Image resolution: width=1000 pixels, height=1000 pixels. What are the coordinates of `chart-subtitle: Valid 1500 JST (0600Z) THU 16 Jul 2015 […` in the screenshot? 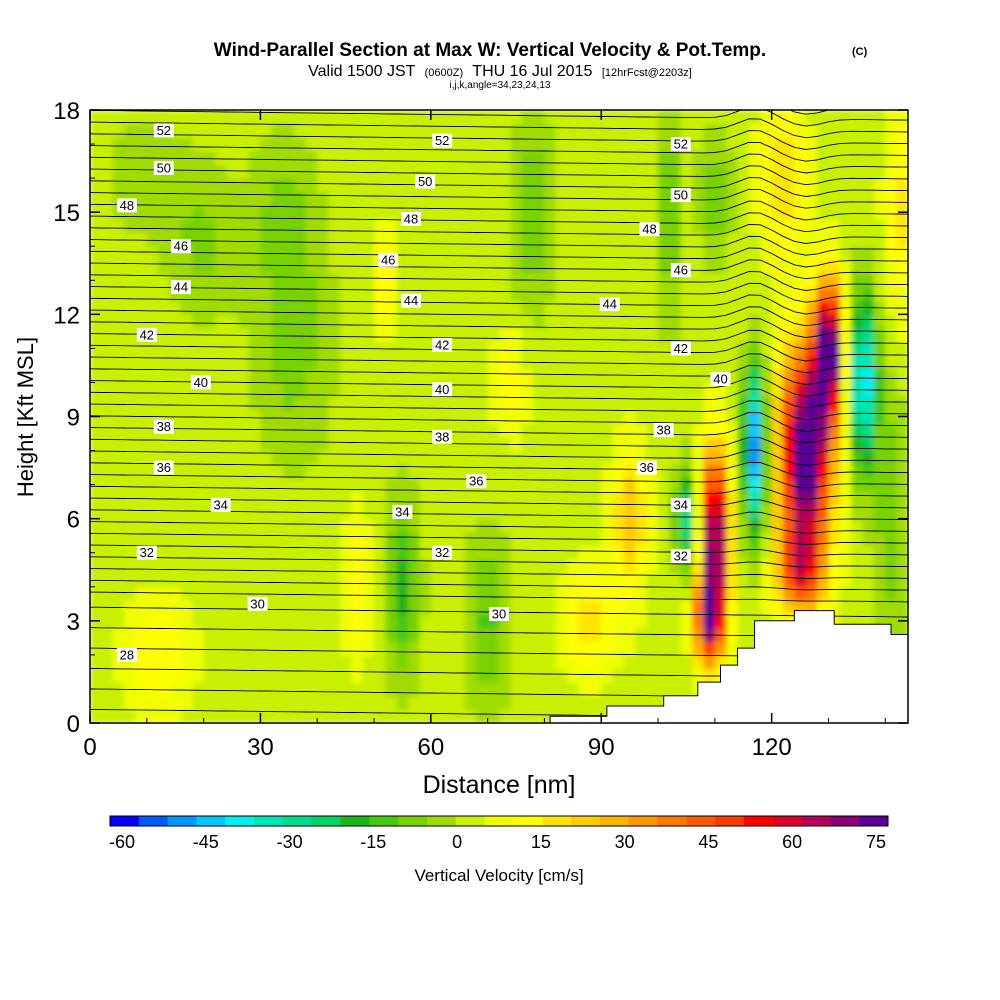 It's located at (500, 71).